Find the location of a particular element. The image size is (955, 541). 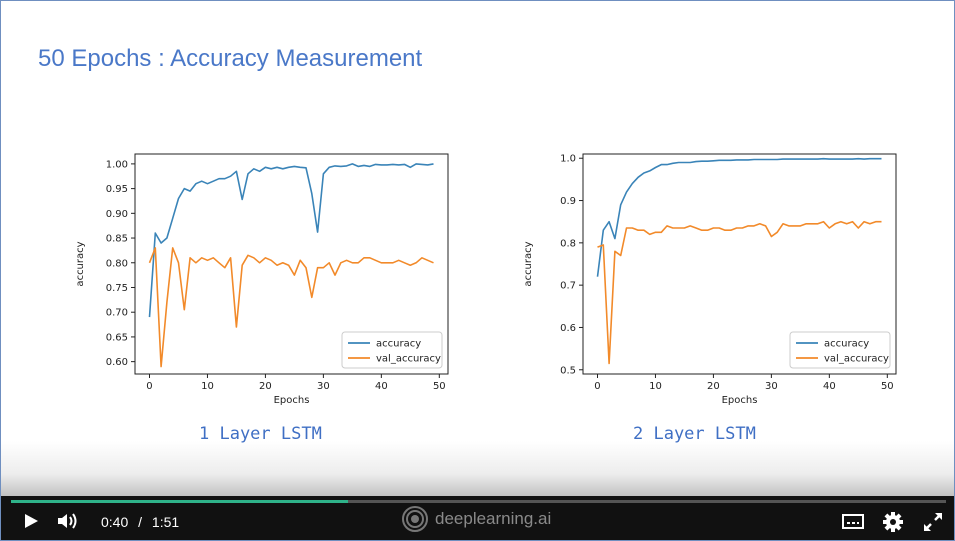

y-tick-label: 0.6 is located at coordinates (568, 328).